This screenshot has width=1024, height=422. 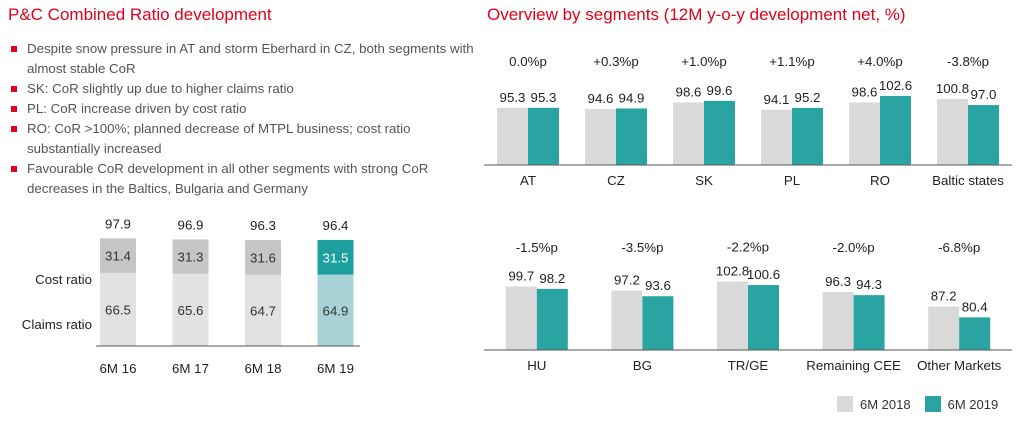 What do you see at coordinates (118, 368) in the screenshot?
I see `stack-category-label: 6M 16` at bounding box center [118, 368].